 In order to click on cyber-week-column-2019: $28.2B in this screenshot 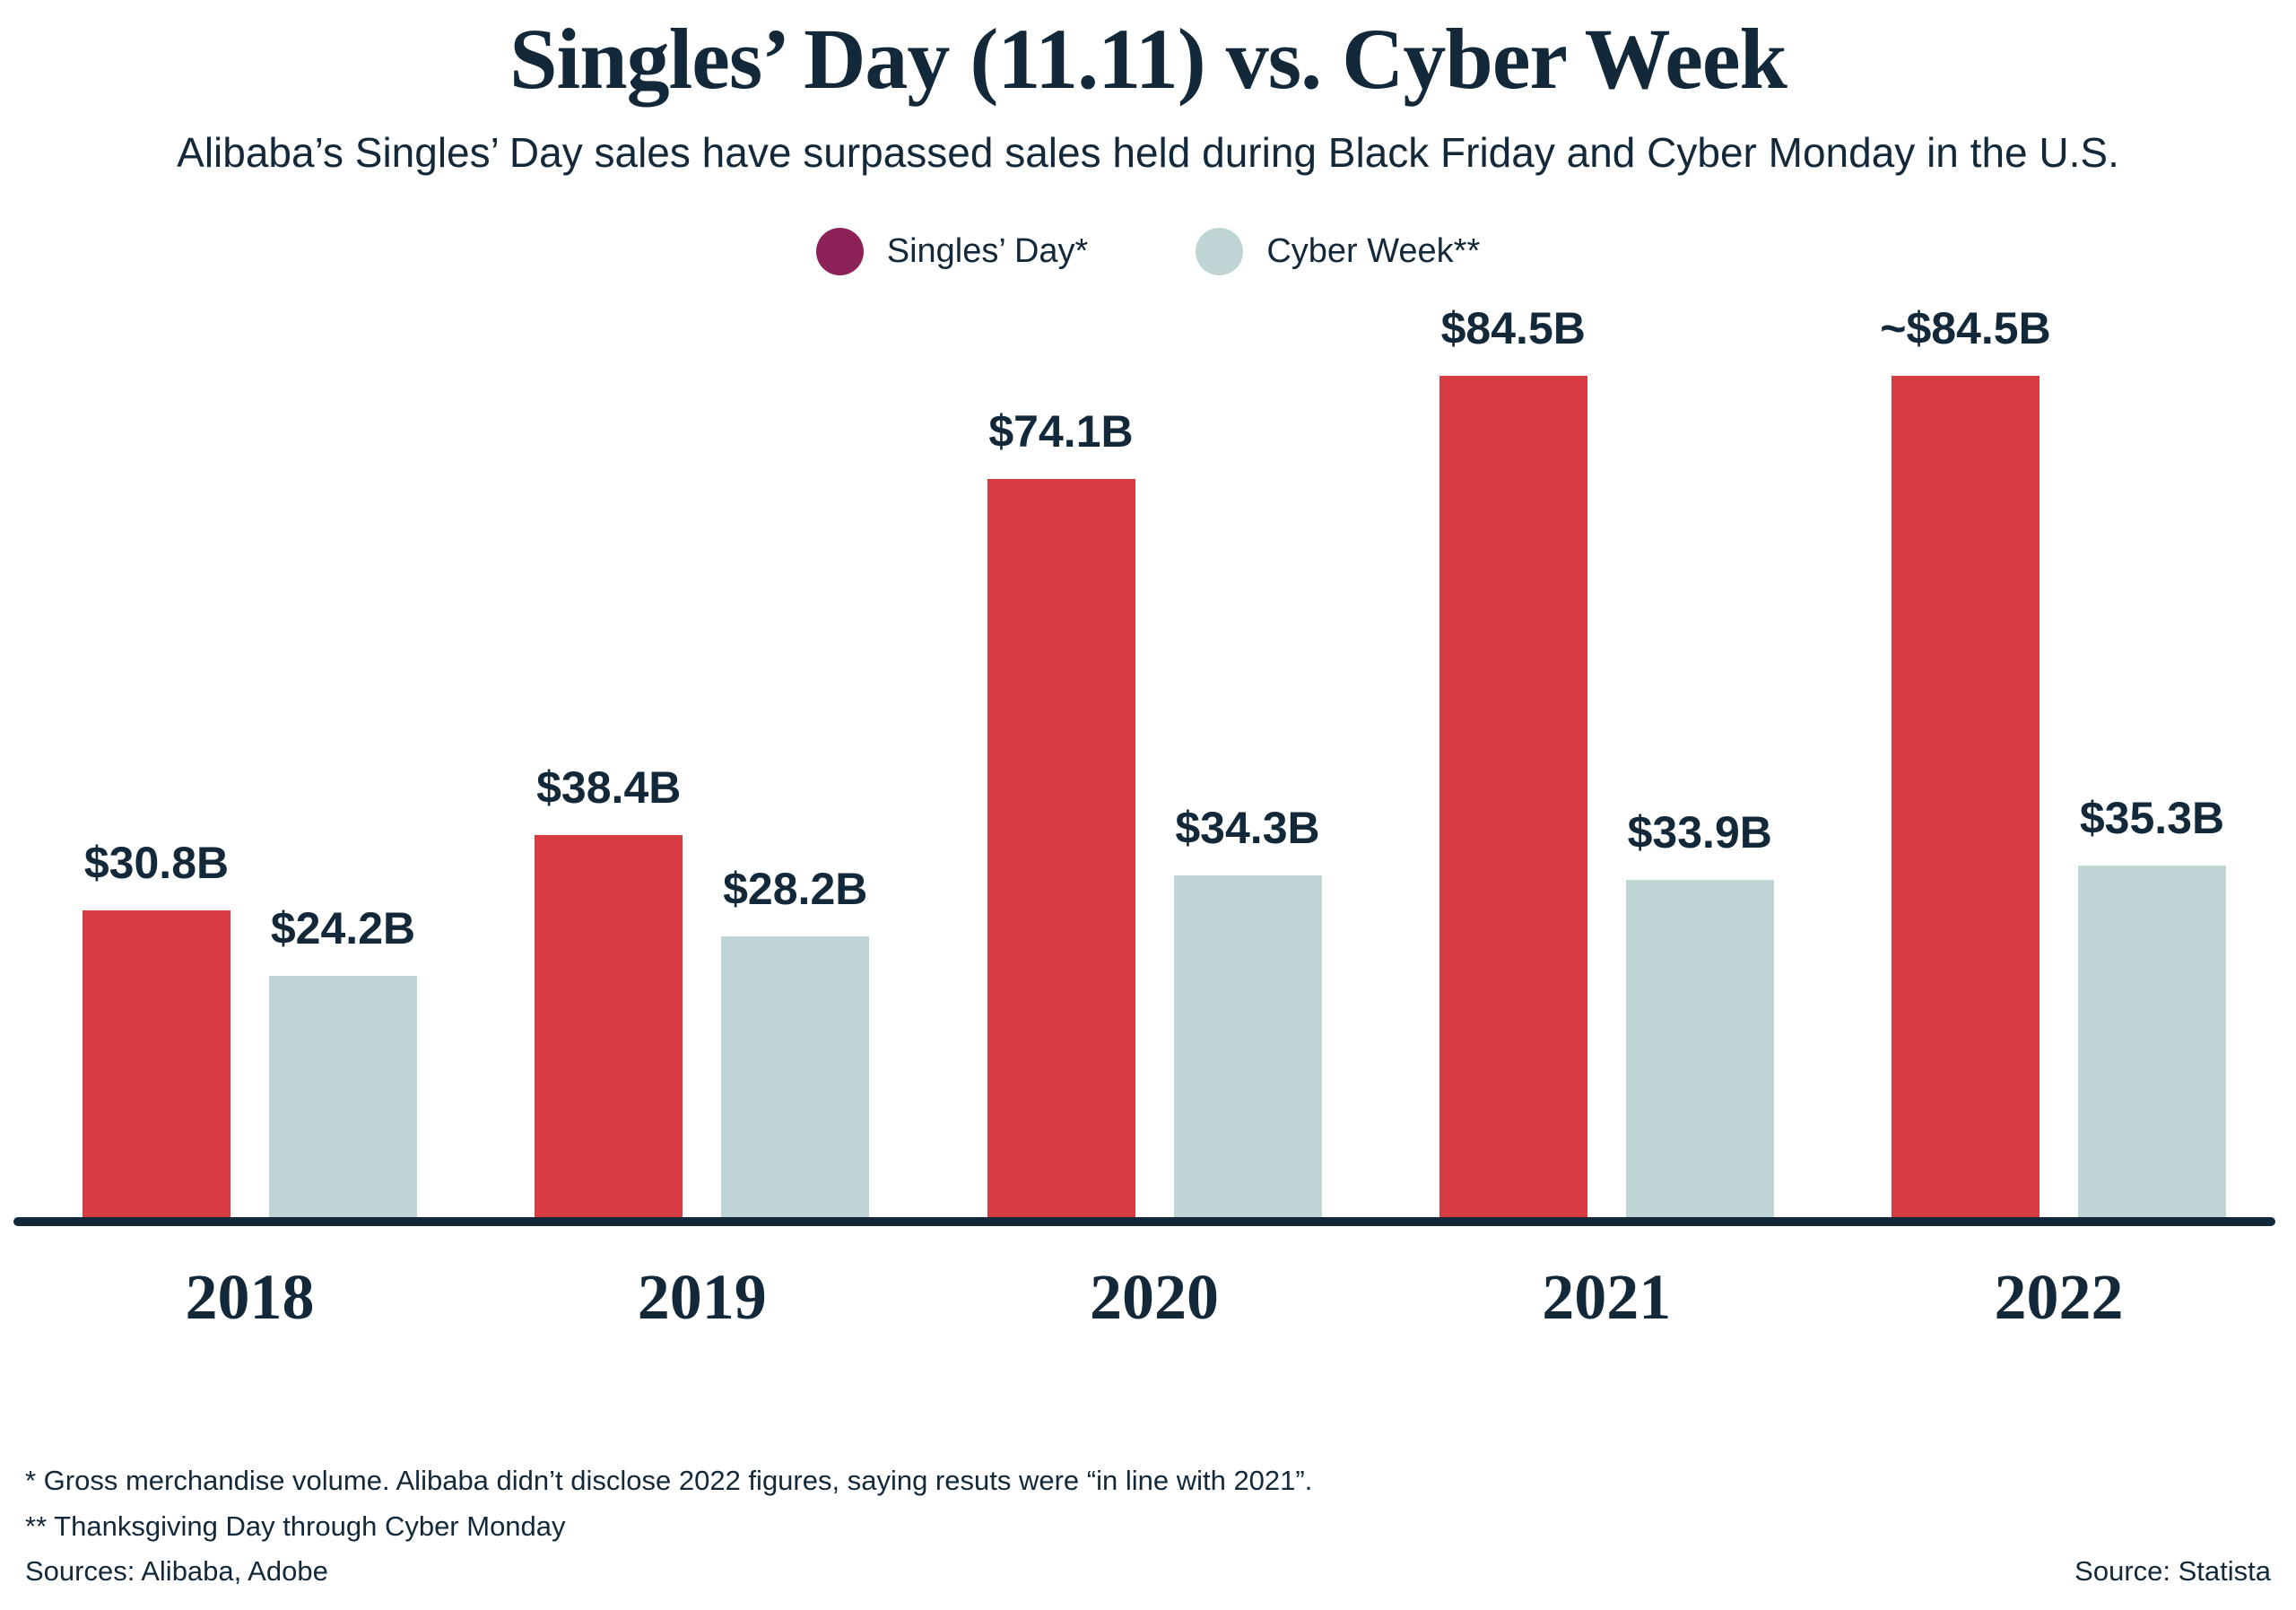, I will do `click(795, 1040)`.